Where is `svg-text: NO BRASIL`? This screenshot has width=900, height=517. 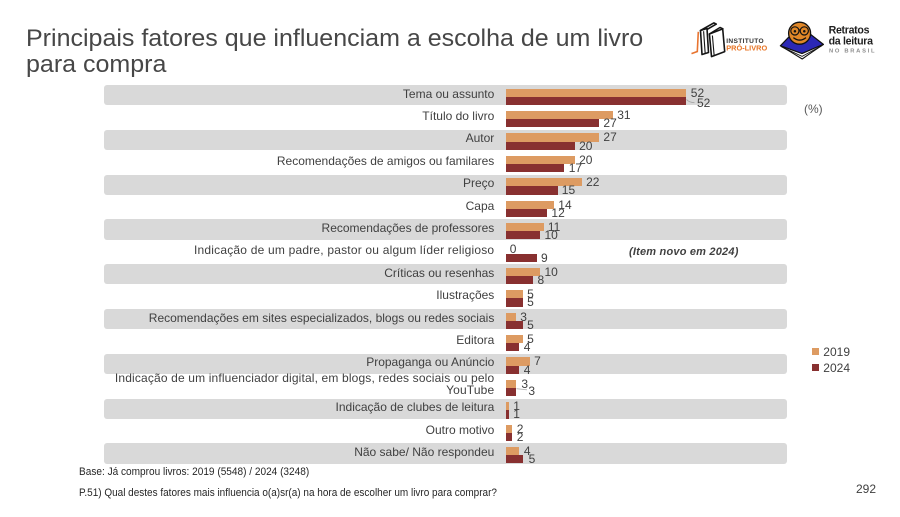 svg-text: NO BRASIL is located at coordinates (852, 51).